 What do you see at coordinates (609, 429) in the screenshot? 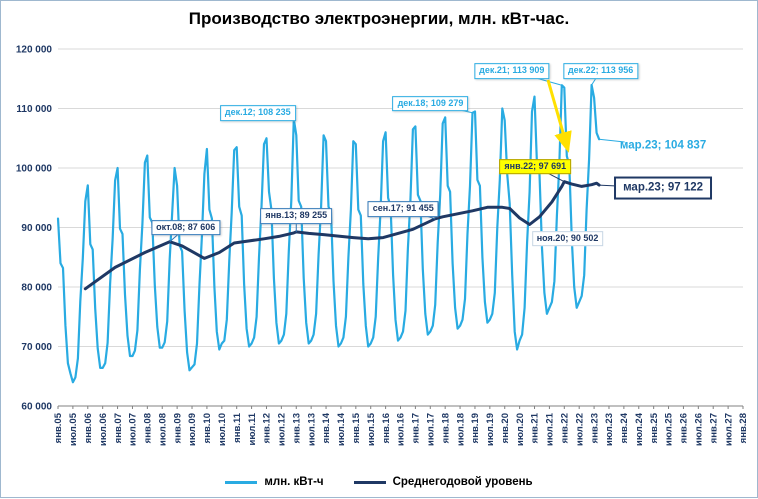
I see `x-tick-label: июл.23` at bounding box center [609, 429].